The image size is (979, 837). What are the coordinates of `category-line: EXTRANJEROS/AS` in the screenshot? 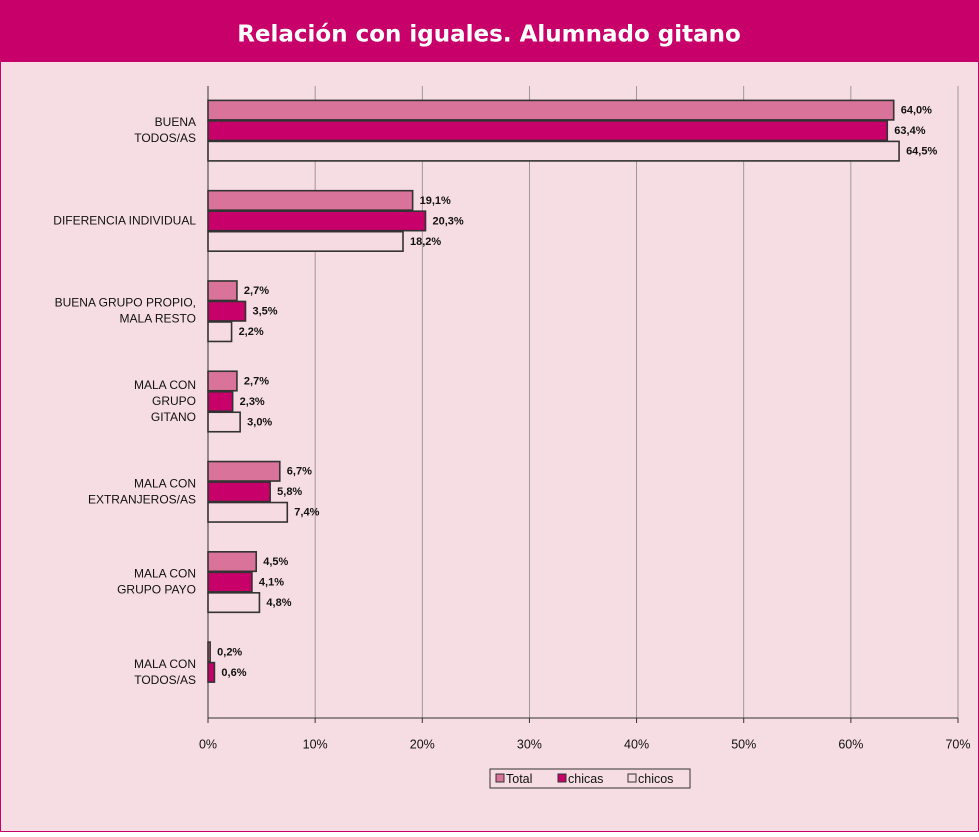 It's located at (142, 499).